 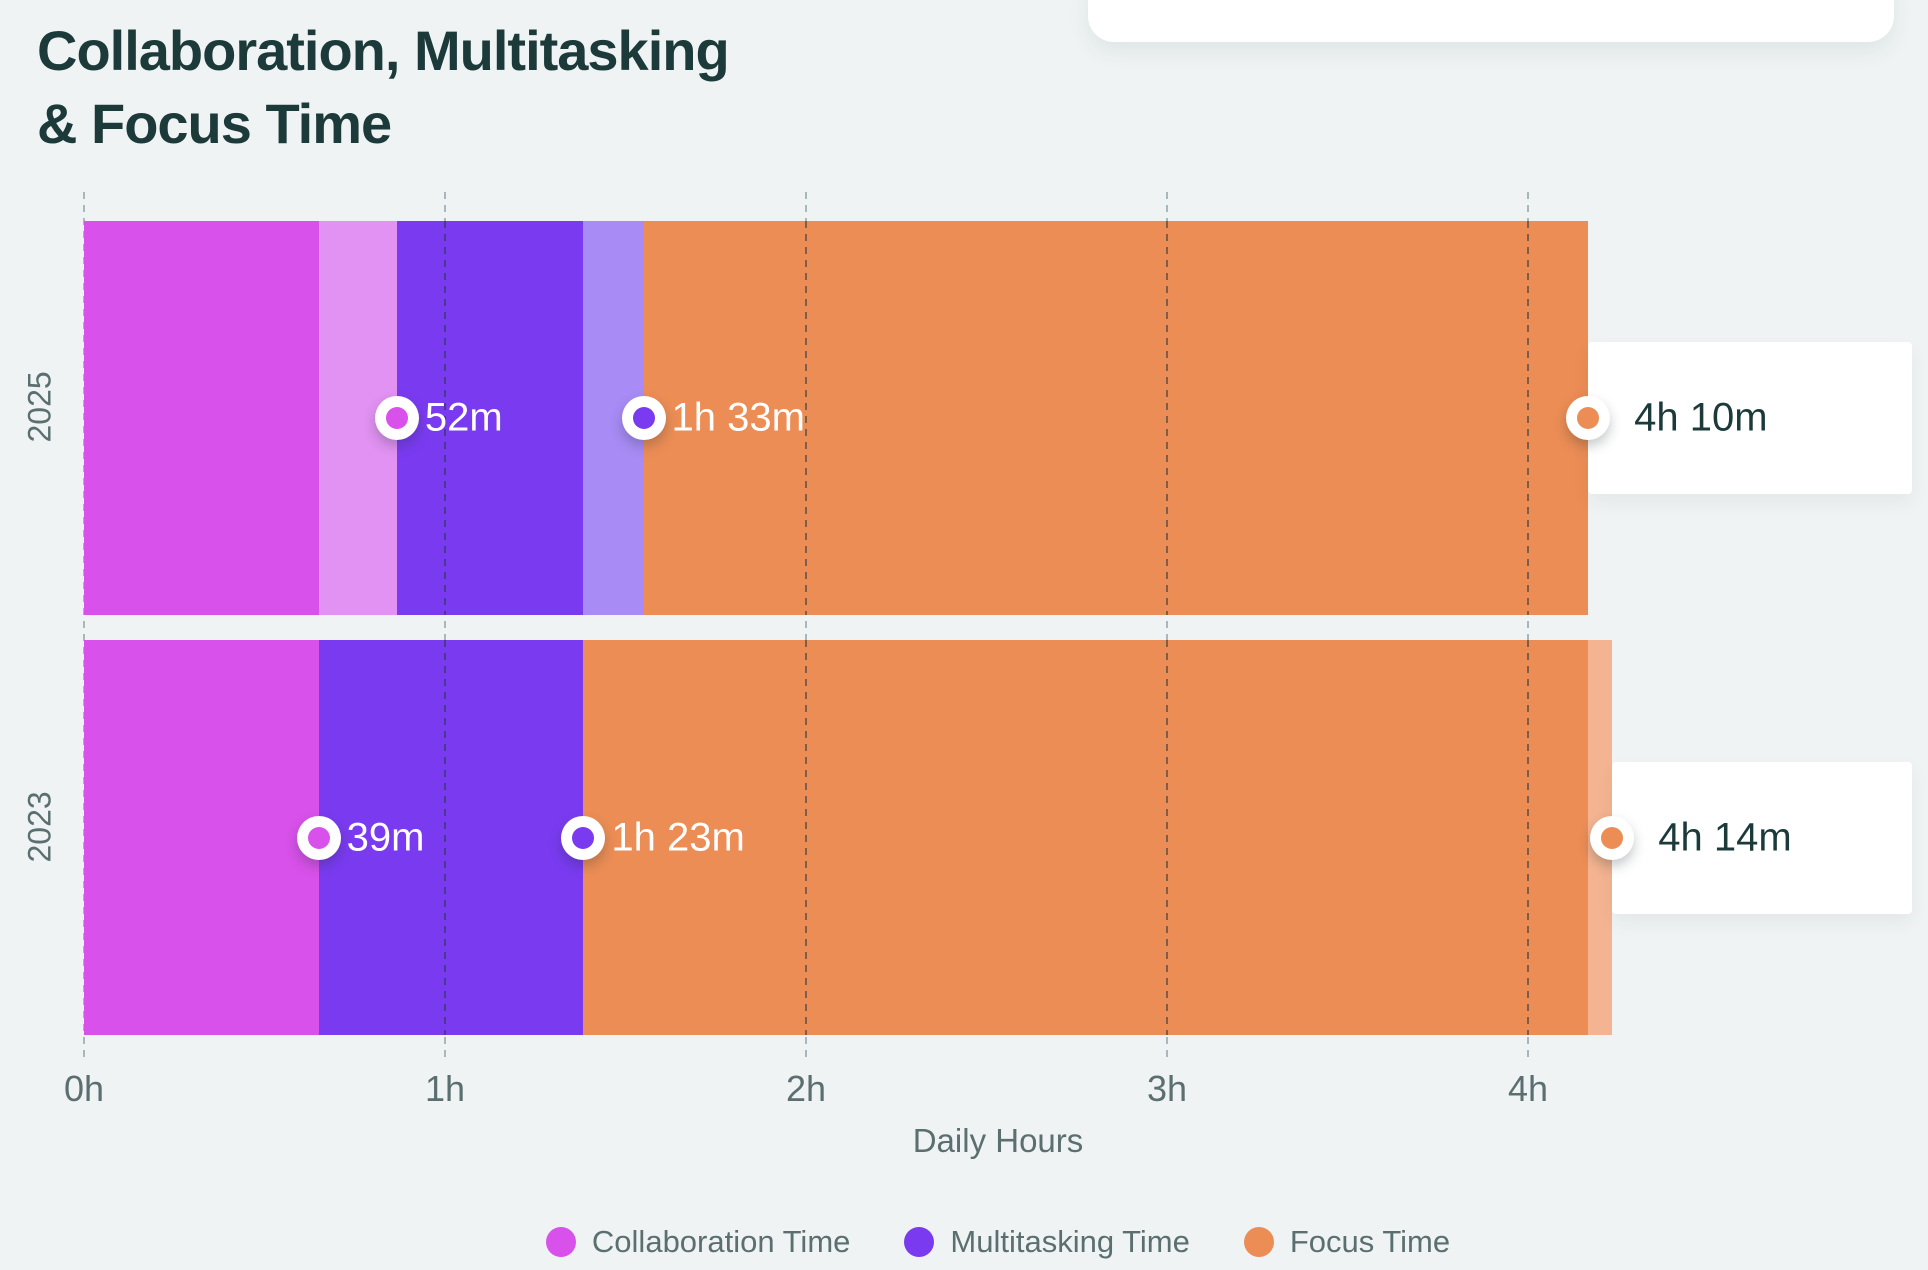 I want to click on legend-item-focus: Focus Time, so click(x=1347, y=1242).